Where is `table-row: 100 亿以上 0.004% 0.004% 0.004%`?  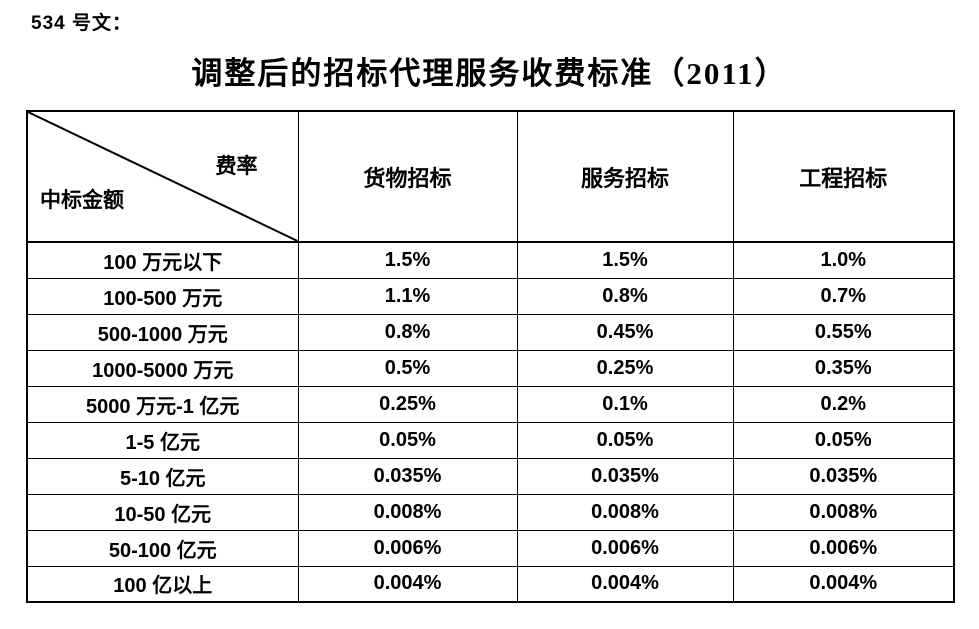 table-row: 100 亿以上 0.004% 0.004% 0.004% is located at coordinates (490, 584).